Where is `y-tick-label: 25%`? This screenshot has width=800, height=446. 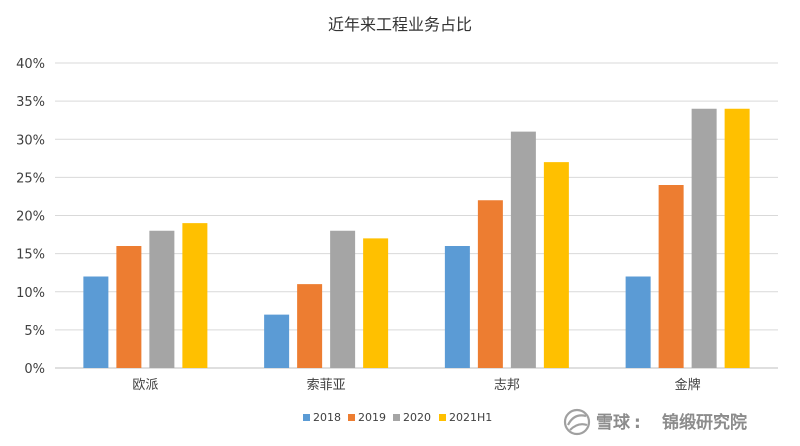
y-tick-label: 25% is located at coordinates (30, 178).